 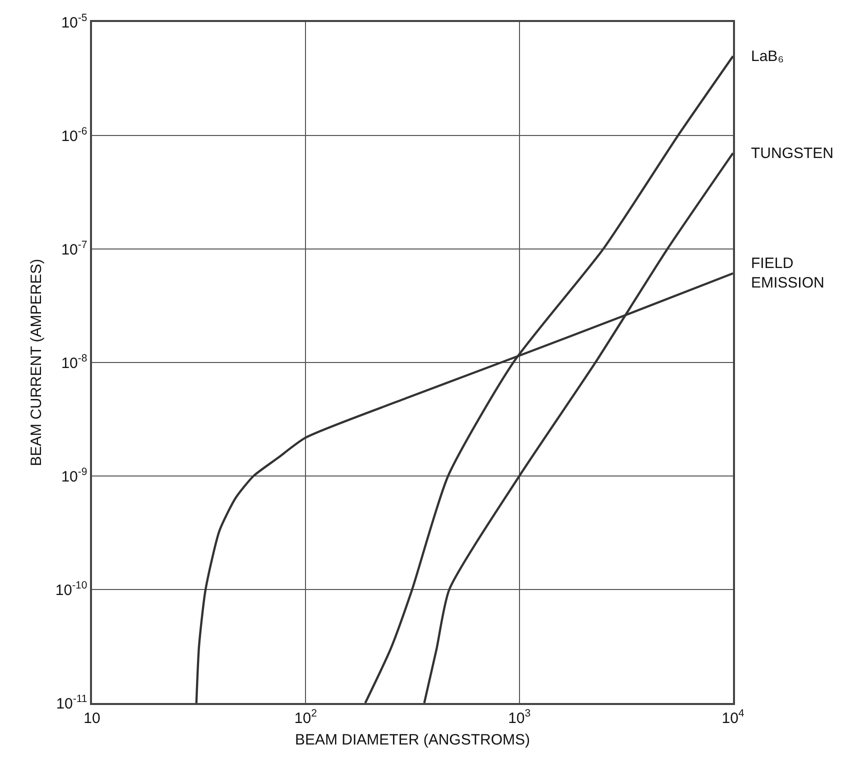 What do you see at coordinates (733, 717) in the screenshot?
I see `x-tick-label: 10$^{4}$` at bounding box center [733, 717].